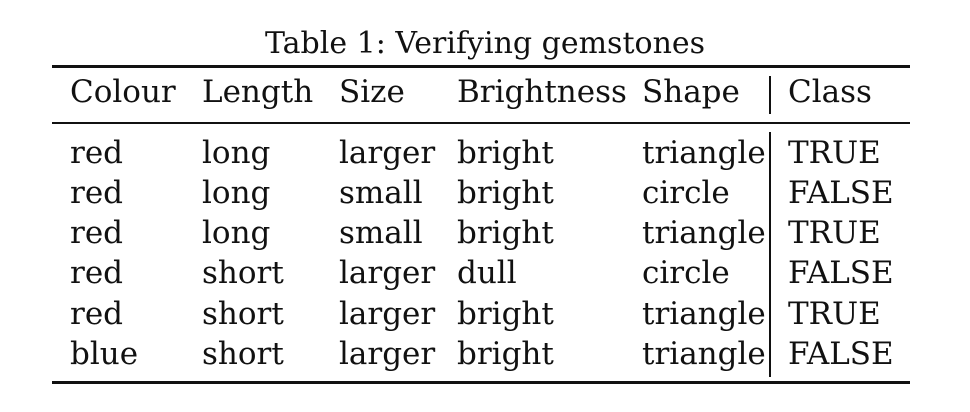 Image resolution: width=970 pixels, height=412 pixels. I want to click on header-column-separator, so click(770, 95).